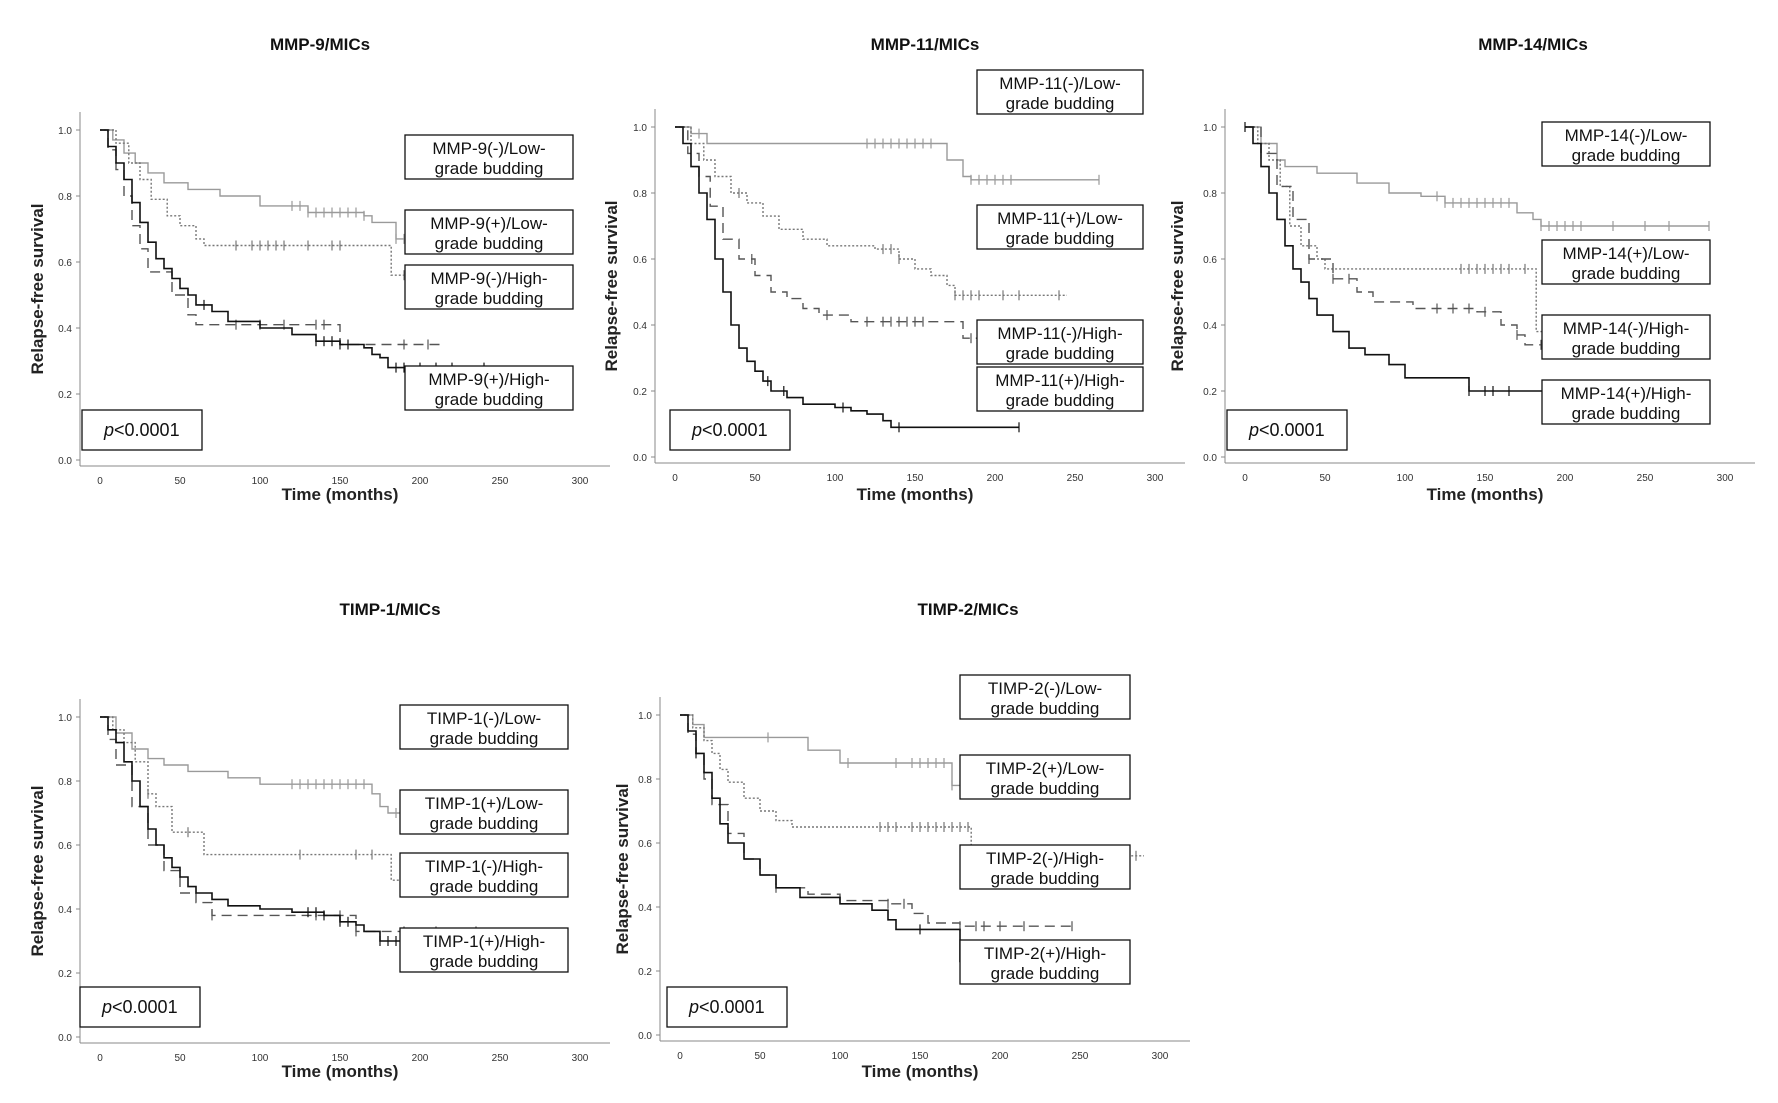 This screenshot has height=1103, width=1778. Describe the element at coordinates (489, 157) in the screenshot. I see `legend-box: MMP-9(-)/Low-grade budding` at that location.